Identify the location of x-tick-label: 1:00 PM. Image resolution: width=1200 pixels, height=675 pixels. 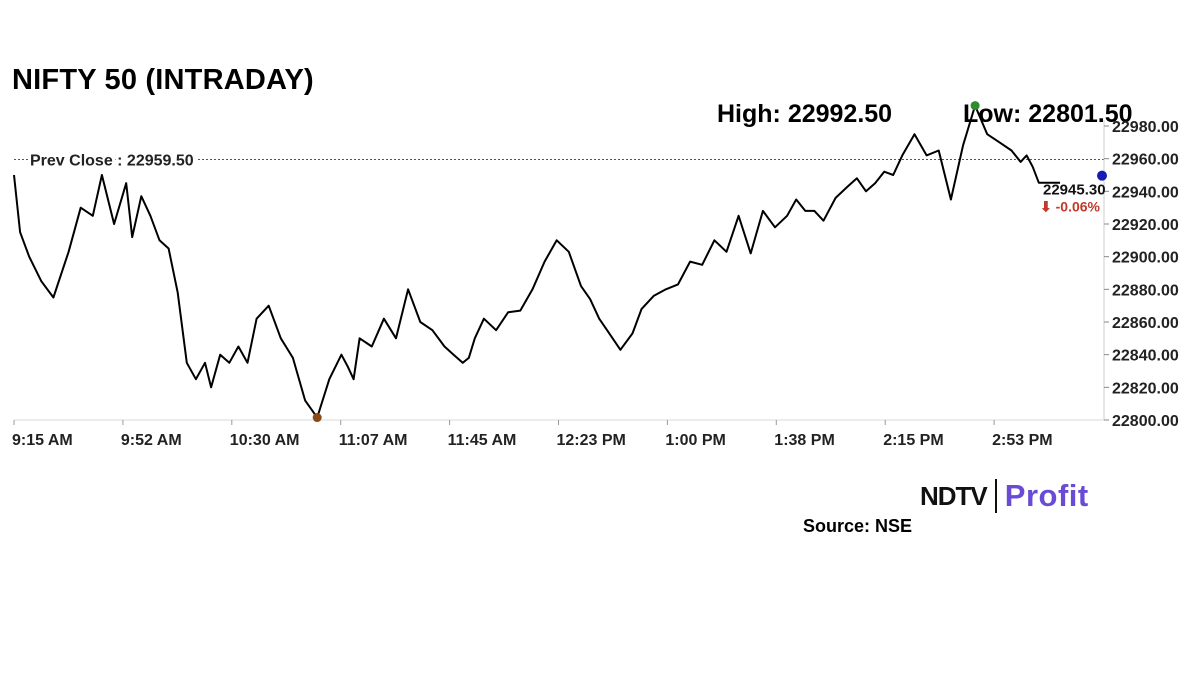
(695, 440).